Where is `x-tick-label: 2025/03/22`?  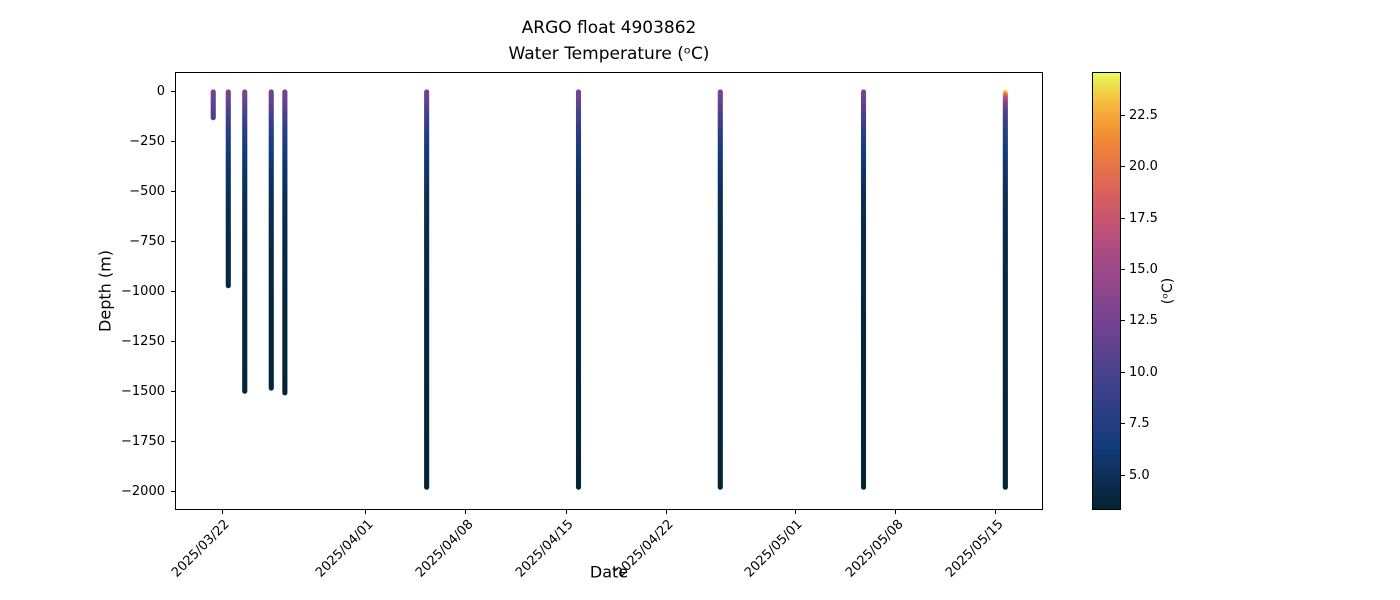 x-tick-label: 2025/03/22 is located at coordinates (201, 549).